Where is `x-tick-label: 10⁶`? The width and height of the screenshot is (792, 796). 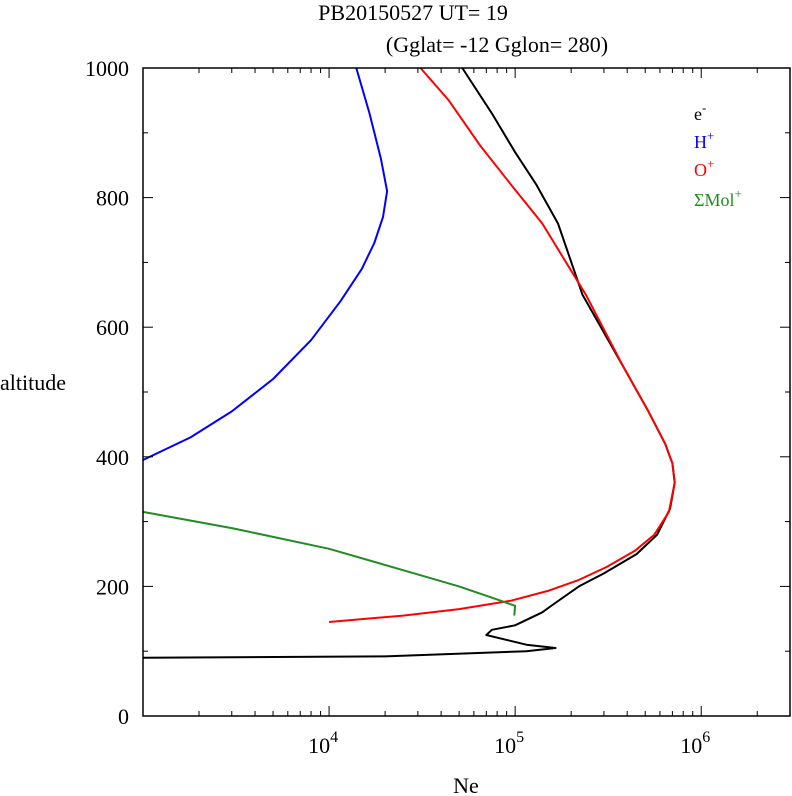 x-tick-label: 10⁶ is located at coordinates (695, 743).